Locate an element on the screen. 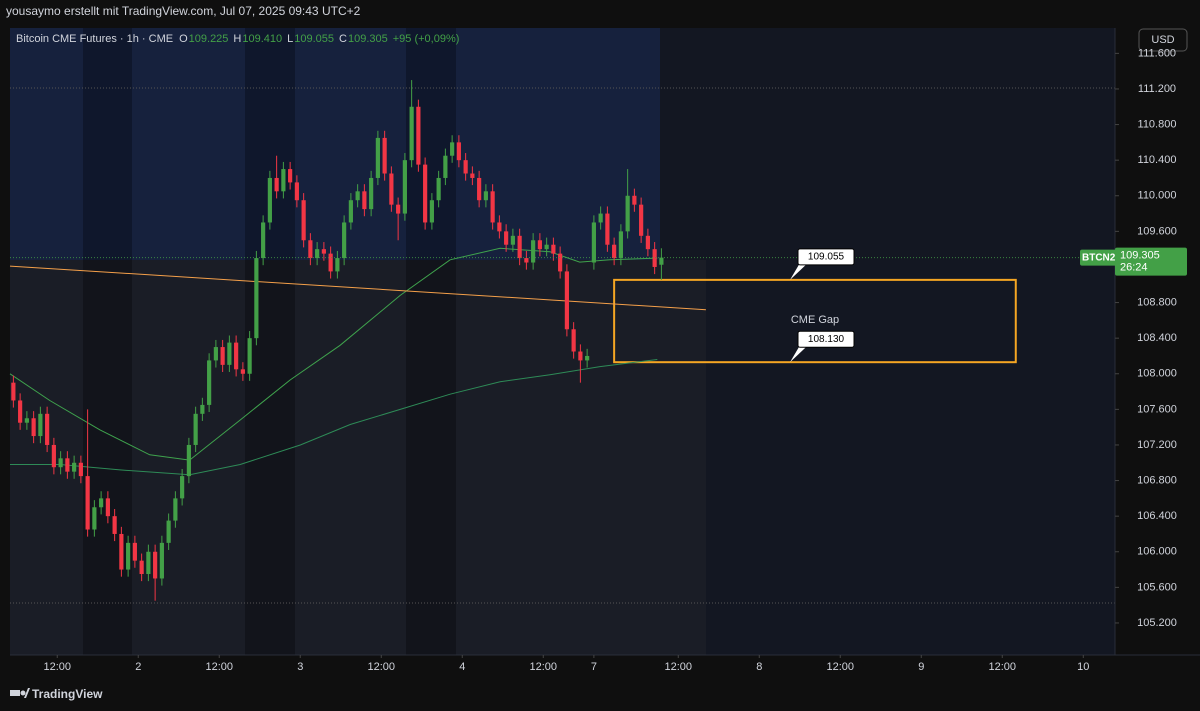 The width and height of the screenshot is (1200, 711). currency: USD is located at coordinates (1162, 40).